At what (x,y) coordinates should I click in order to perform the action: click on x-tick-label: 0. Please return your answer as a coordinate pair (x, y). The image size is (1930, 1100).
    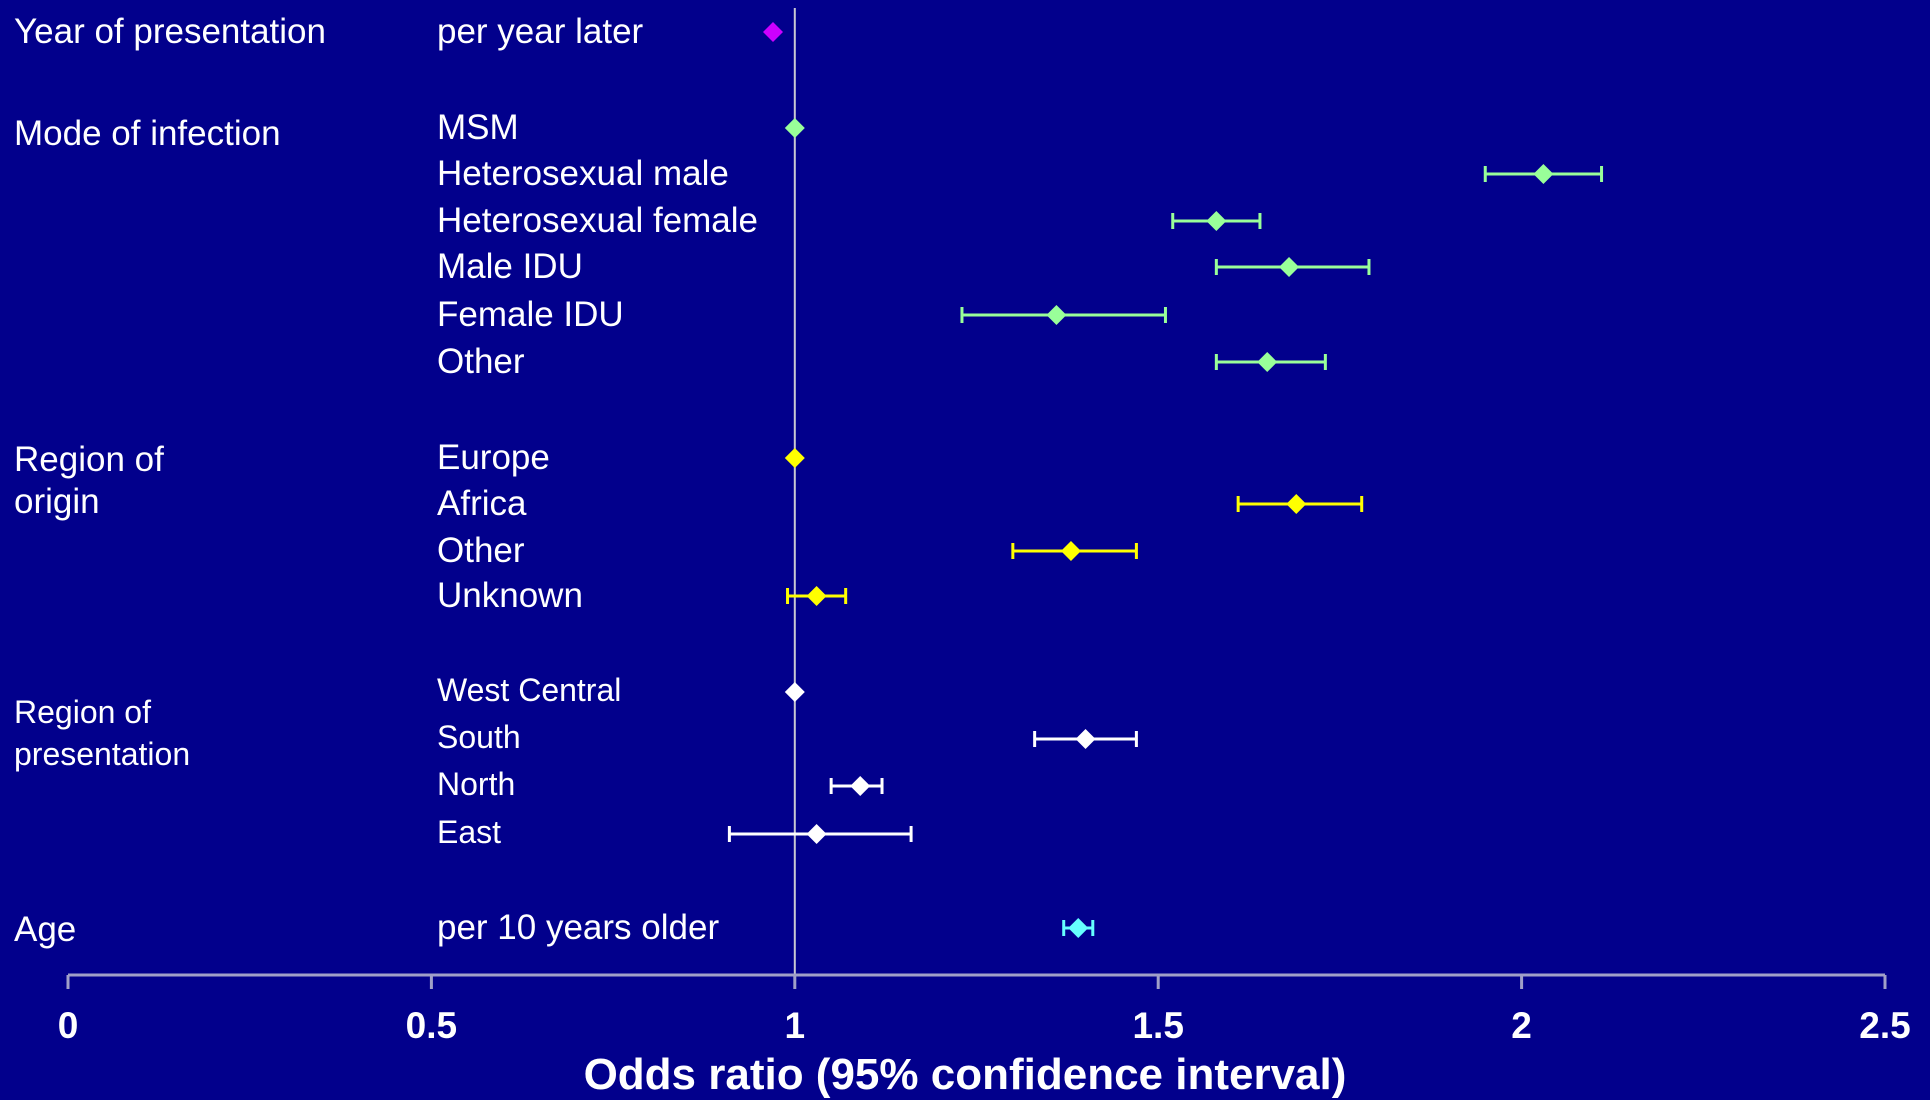
    Looking at the image, I should click on (68, 1025).